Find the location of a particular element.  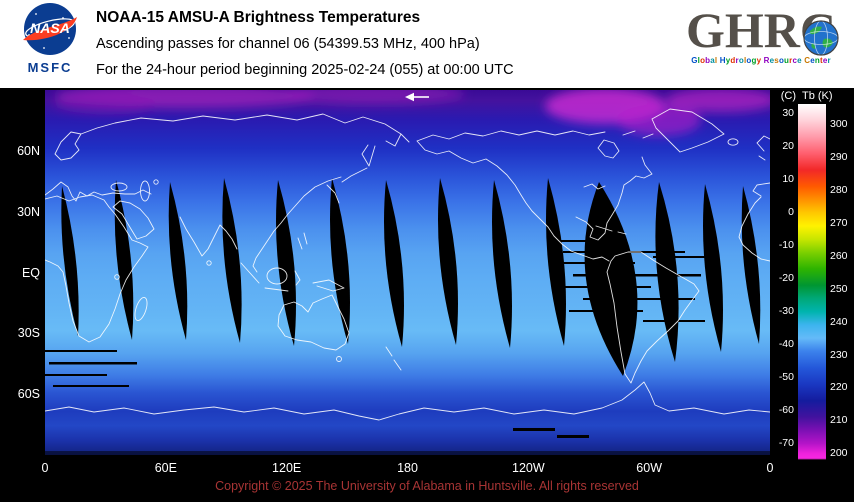

colorbar-c-labels: 30 20 10 0 -10 -20 -30 -40 -50 -60 -70 is located at coordinates (783, 282).